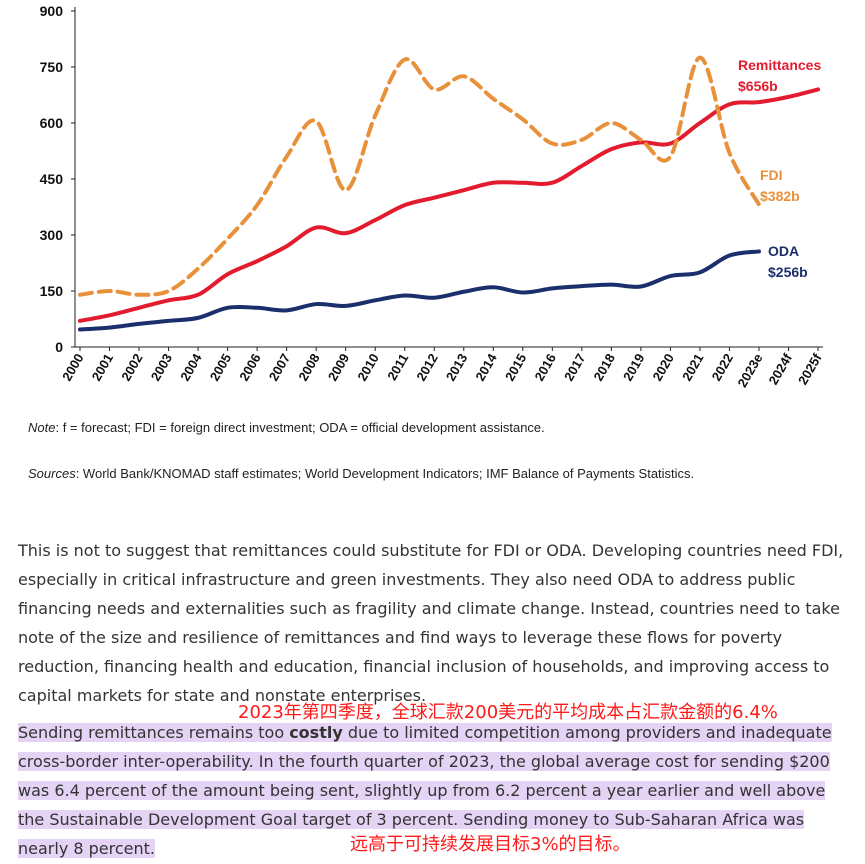 This screenshot has height=864, width=865. I want to click on bold-word-costly: costly, so click(316, 732).